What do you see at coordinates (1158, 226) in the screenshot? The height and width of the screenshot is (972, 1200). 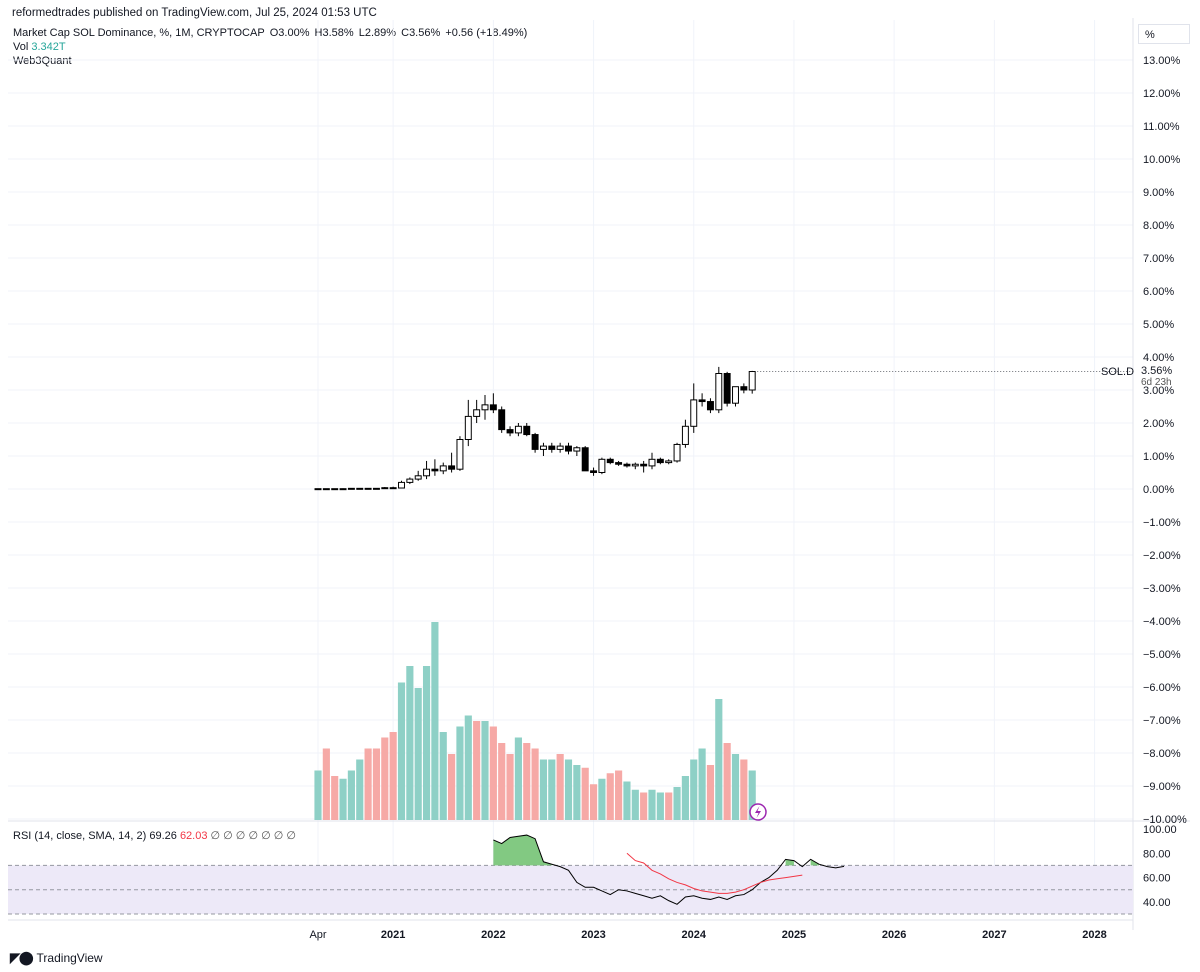 I see `price-tick-label: 8.00%` at bounding box center [1158, 226].